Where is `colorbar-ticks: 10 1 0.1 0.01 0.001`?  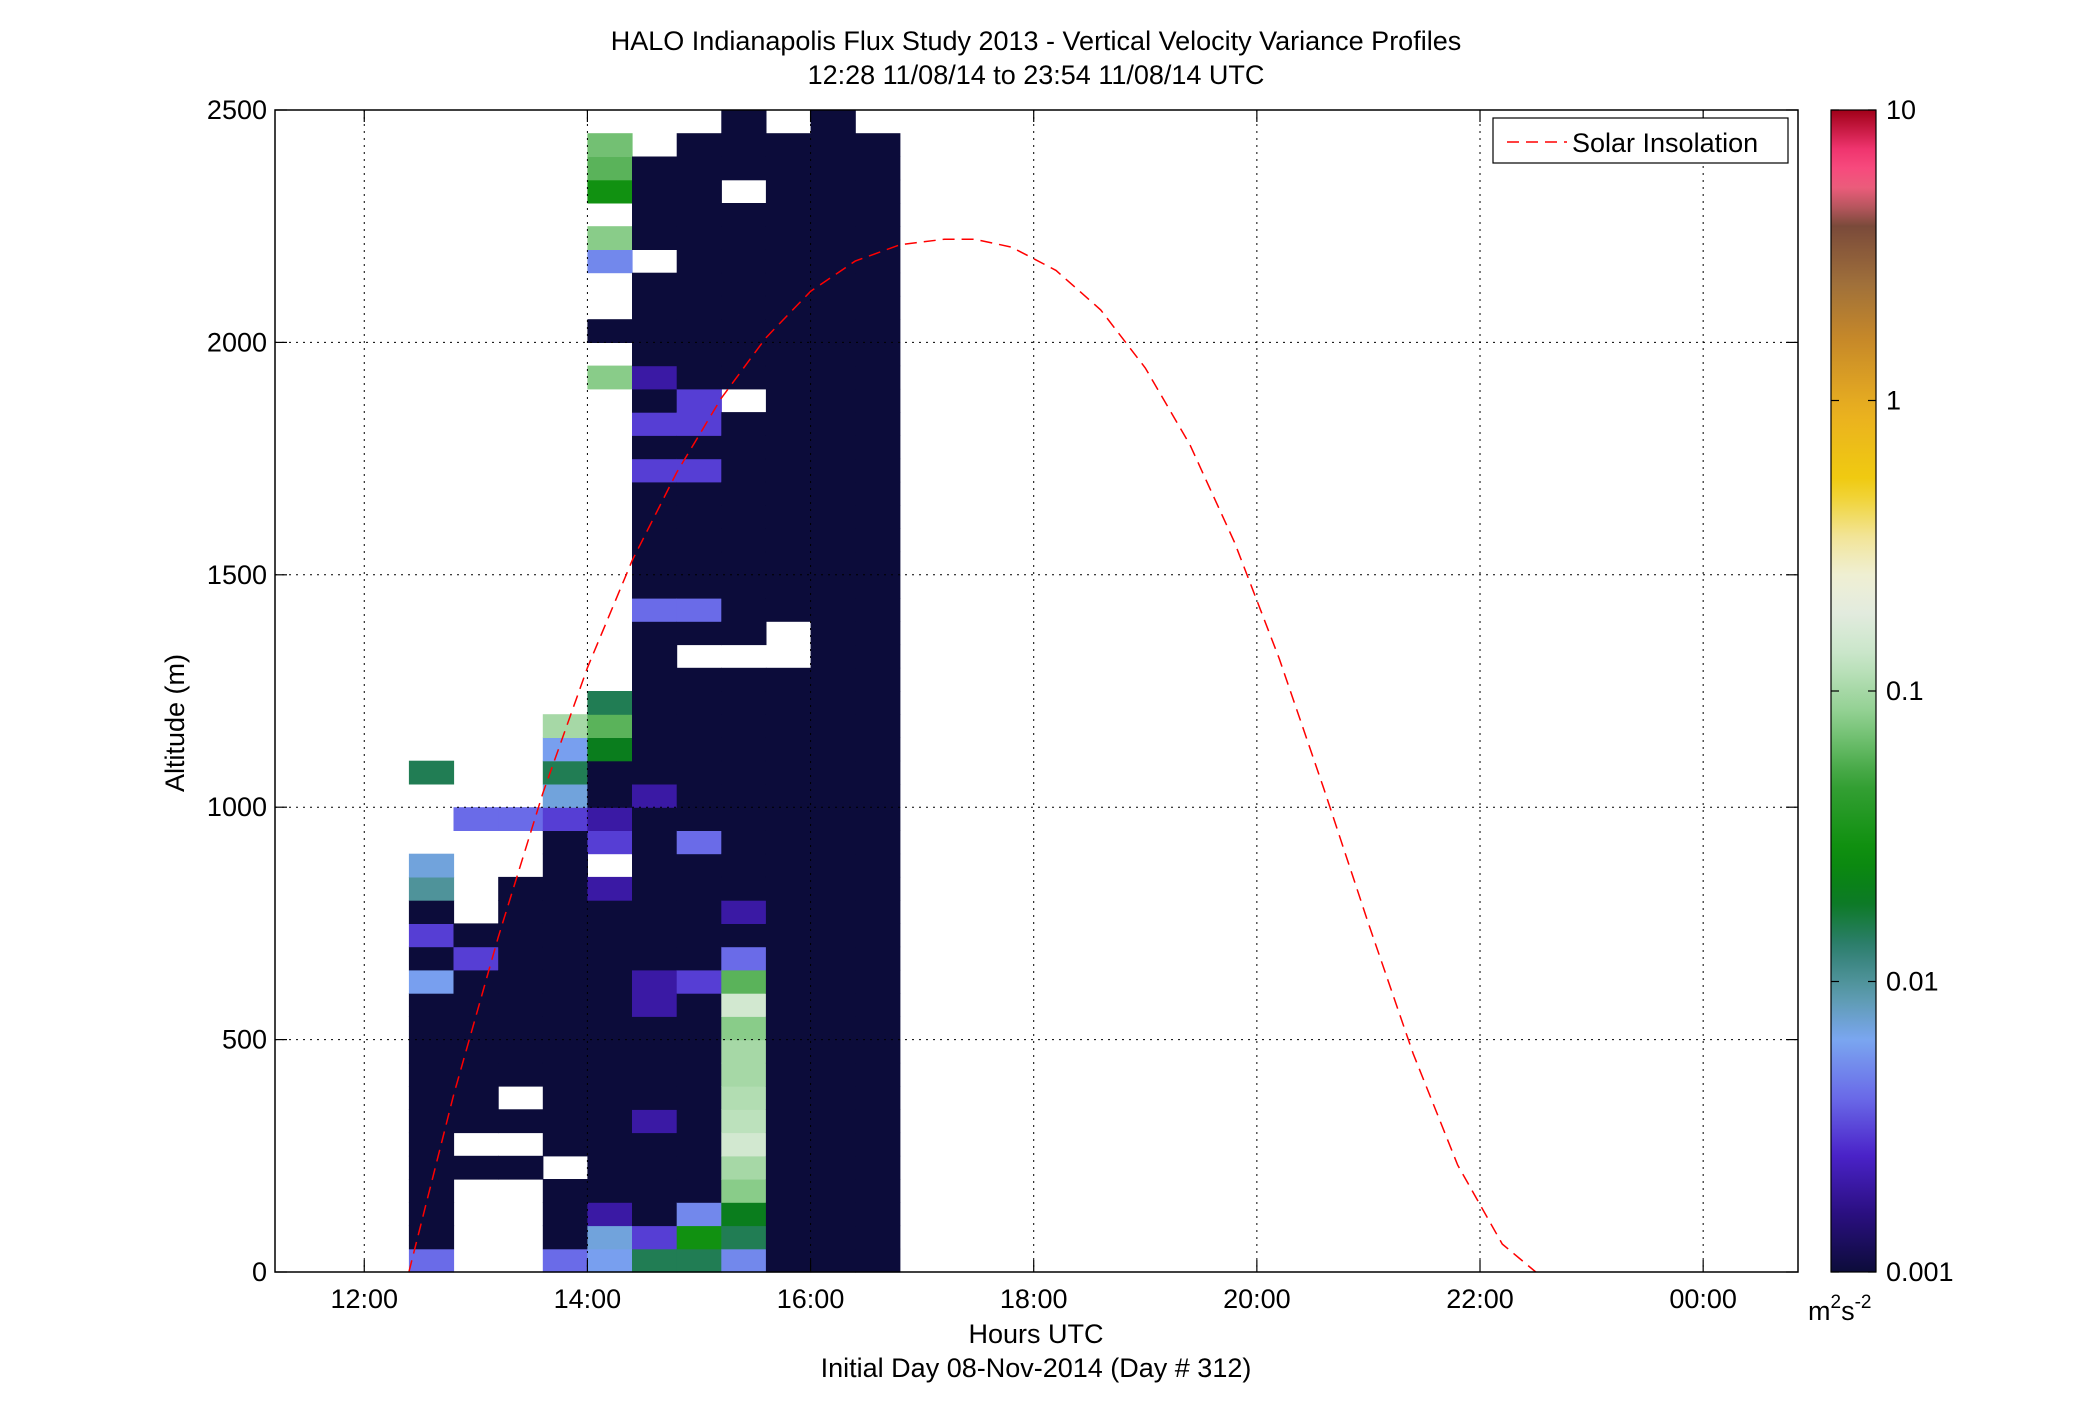
colorbar-ticks: 10 1 0.1 0.01 0.001 is located at coordinates (1892, 691).